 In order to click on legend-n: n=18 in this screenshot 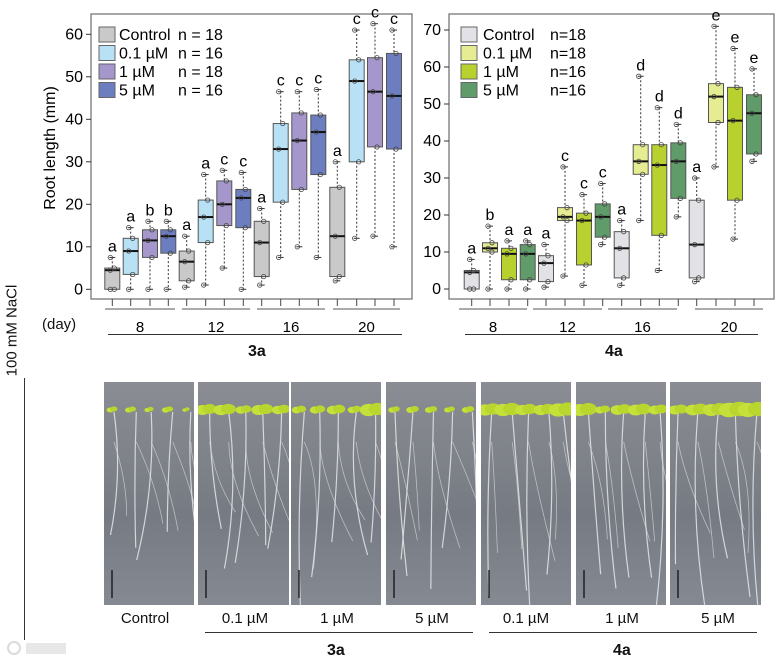, I will do `click(568, 35)`.